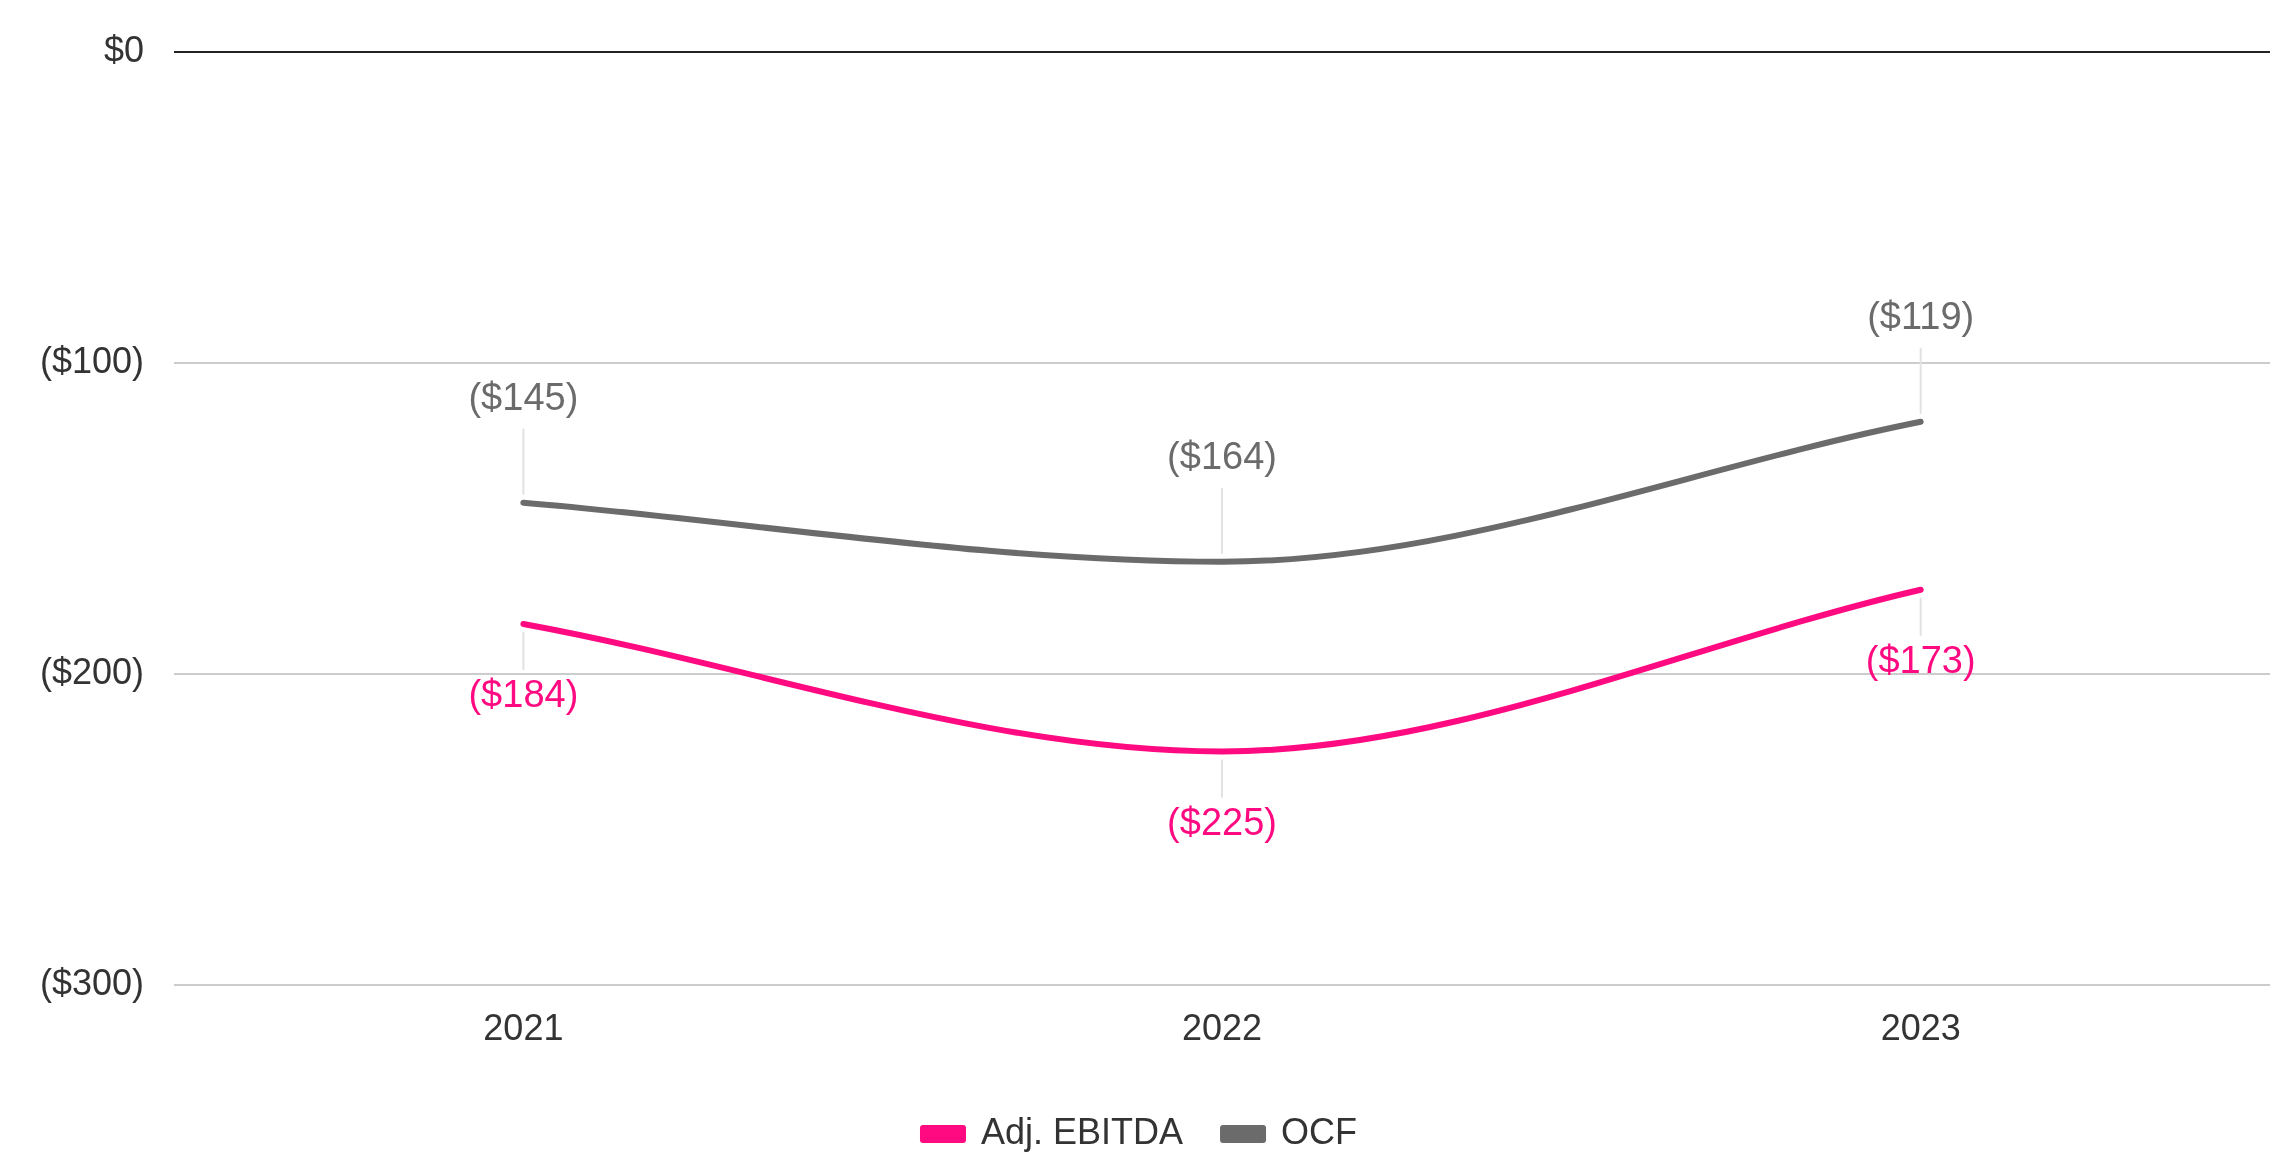 The height and width of the screenshot is (1172, 2270). Describe the element at coordinates (124, 49) in the screenshot. I see `y-tick-label: $0` at that location.